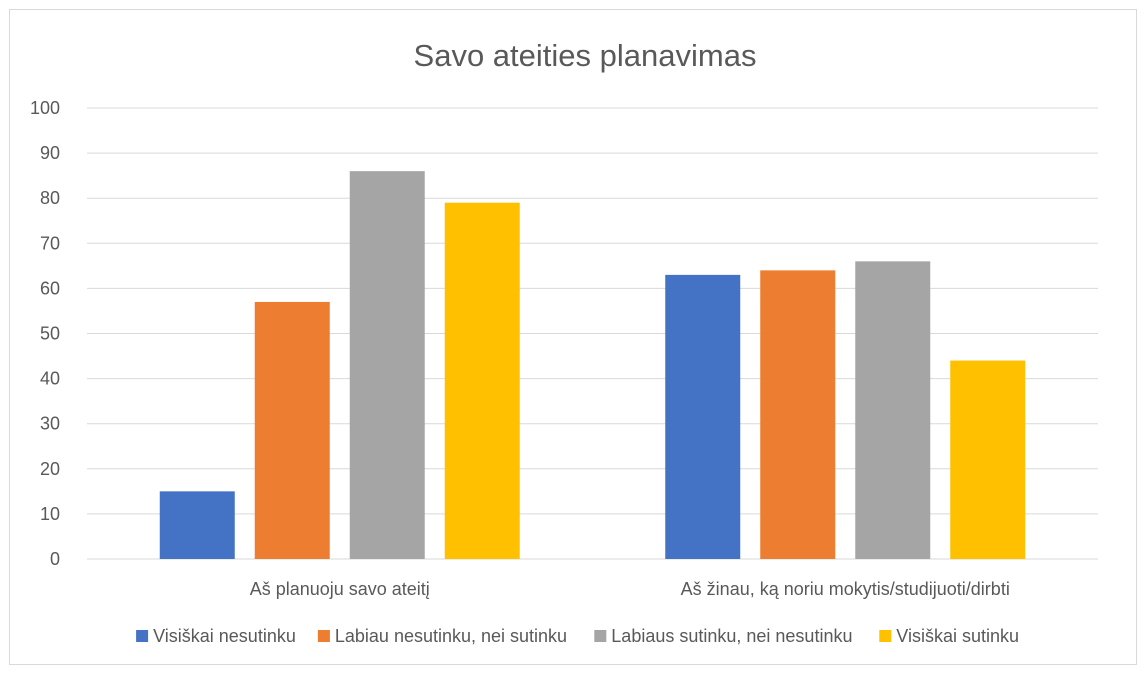 This screenshot has width=1147, height=675. I want to click on legend-label: Visiškai sutinku, so click(957, 636).